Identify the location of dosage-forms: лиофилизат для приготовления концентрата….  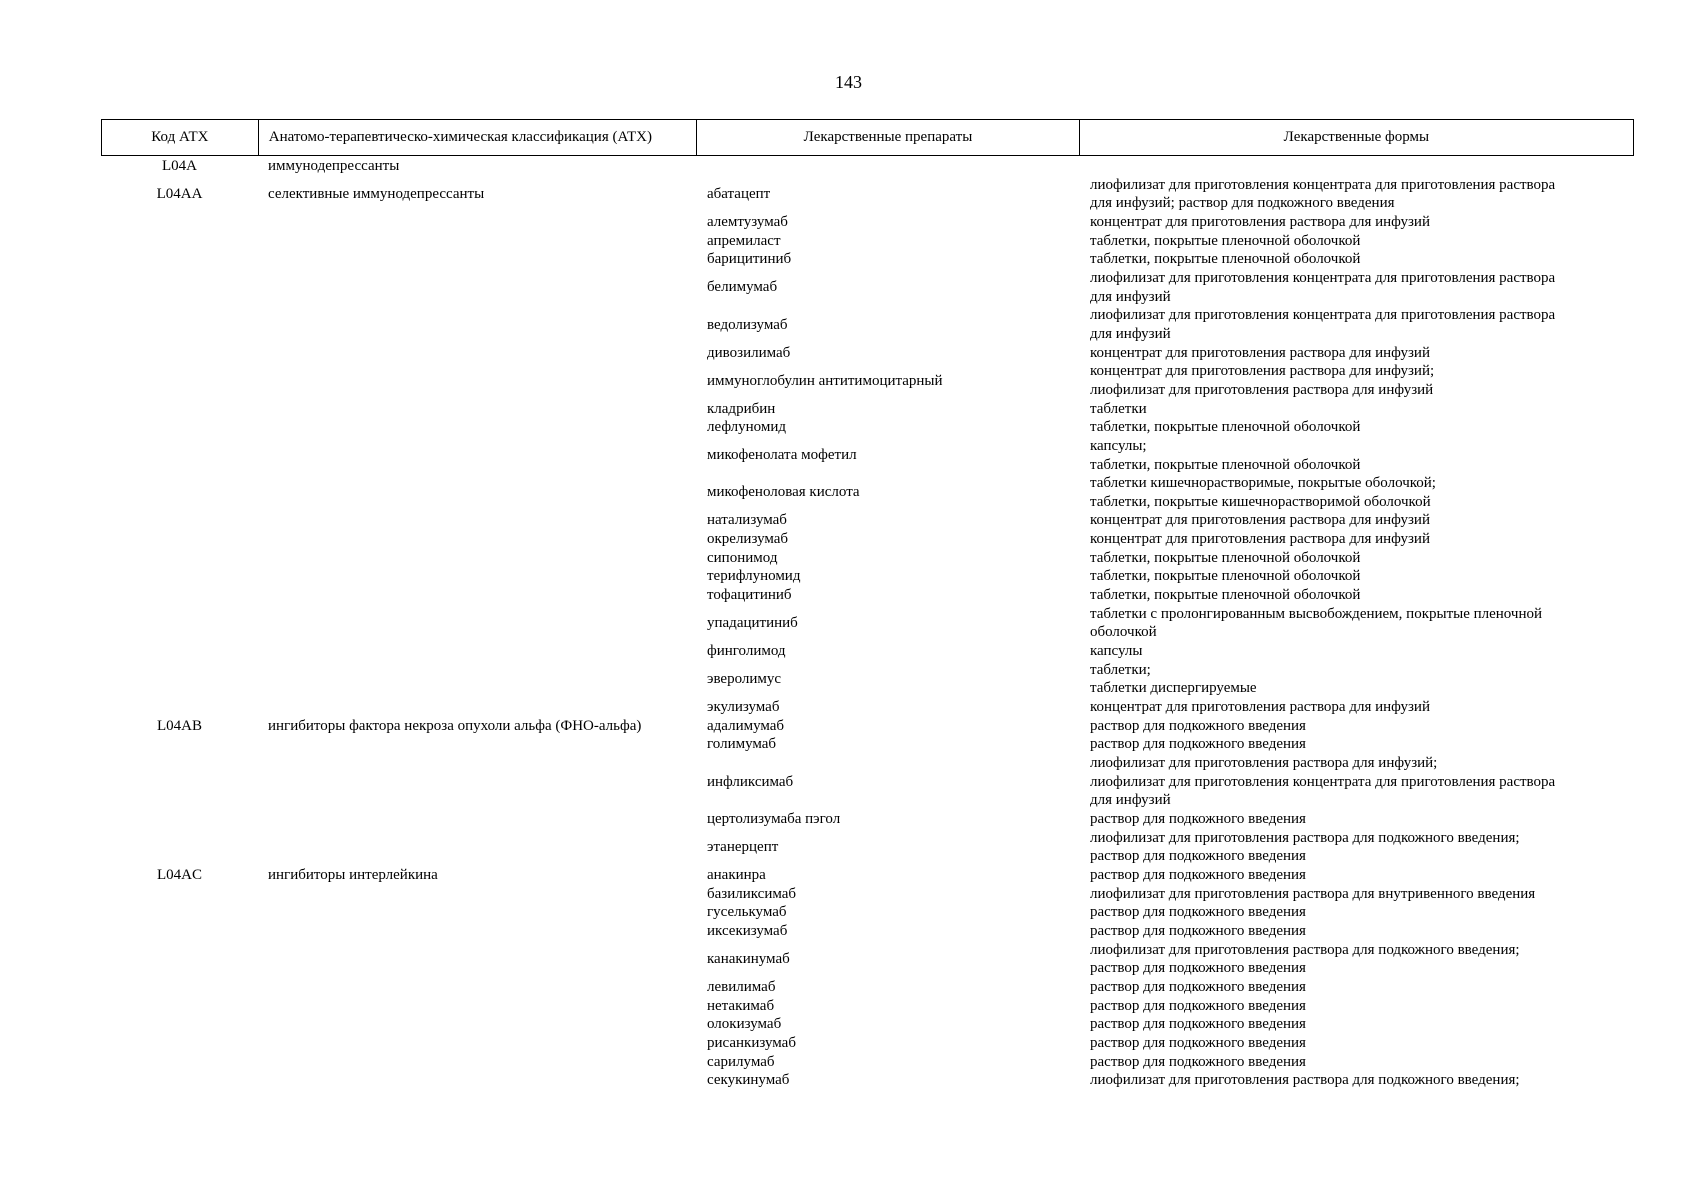
(1357, 194).